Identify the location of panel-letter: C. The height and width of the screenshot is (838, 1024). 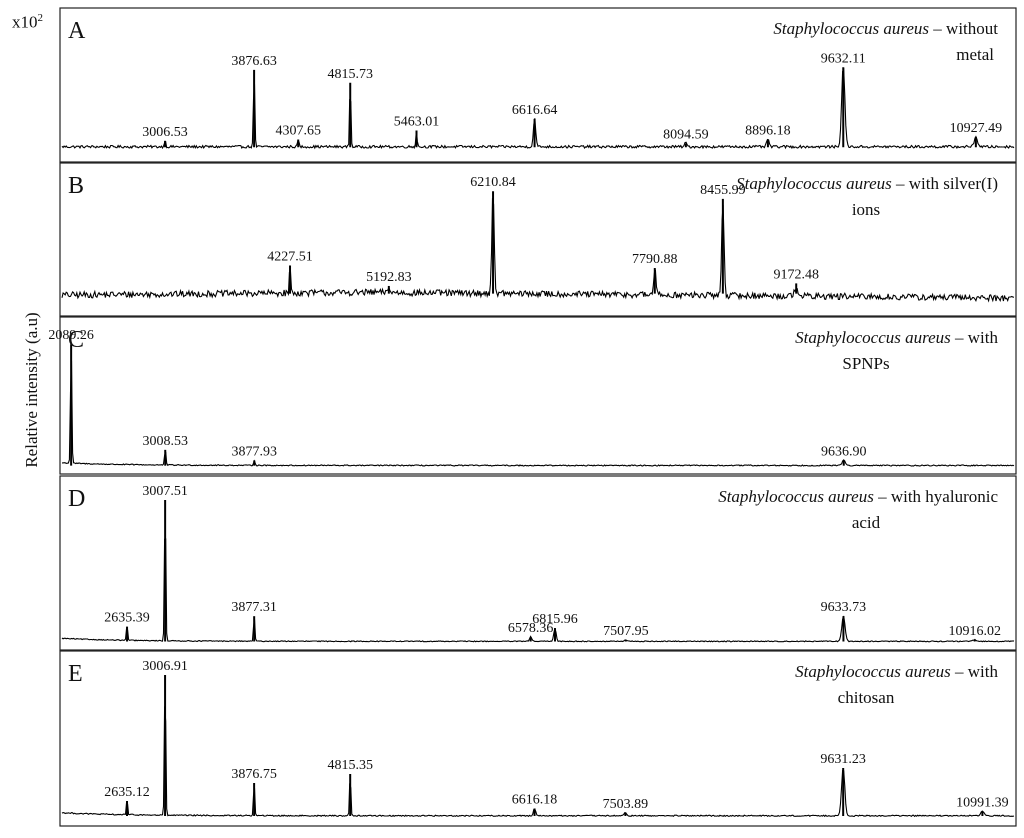
(76, 340).